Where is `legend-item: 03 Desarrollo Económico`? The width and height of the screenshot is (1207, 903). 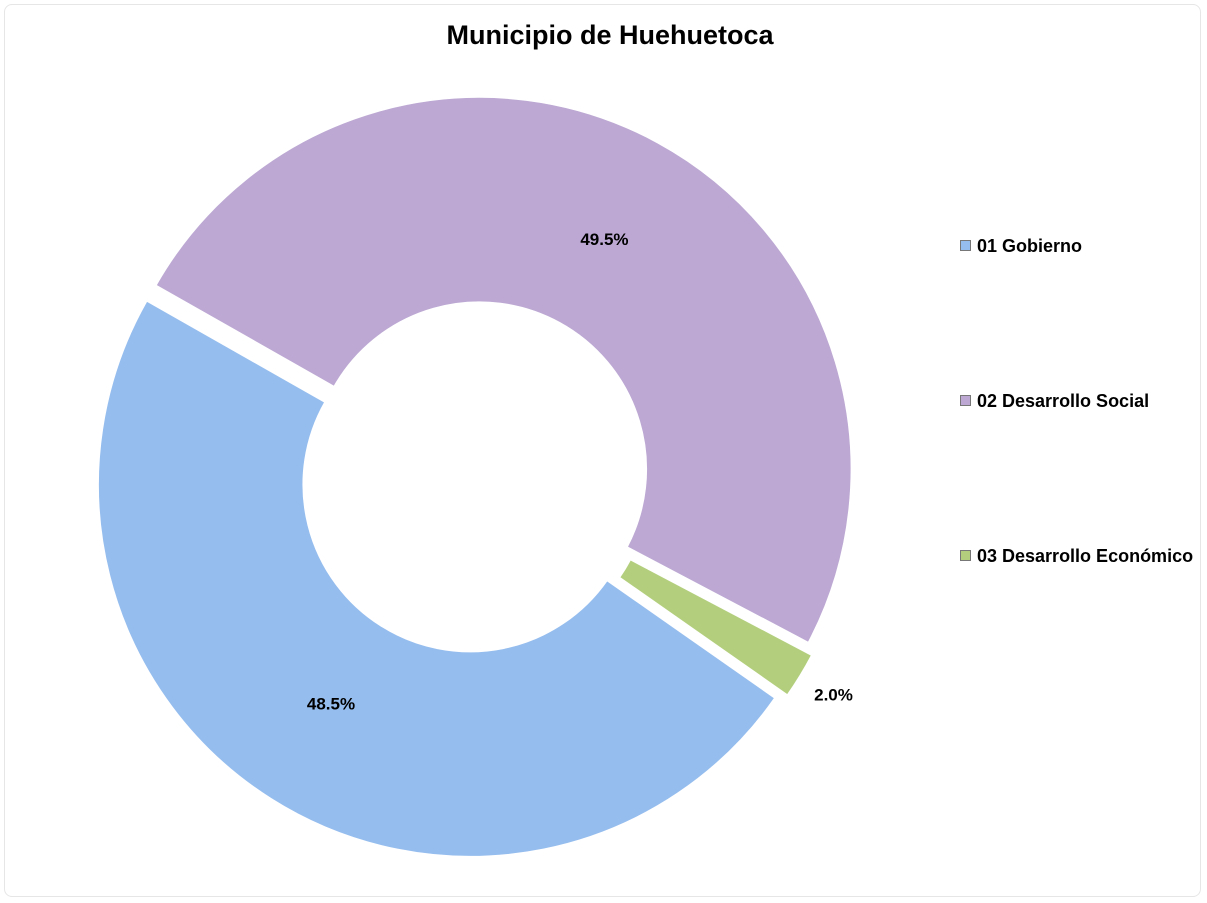 legend-item: 03 Desarrollo Económico is located at coordinates (1081, 556).